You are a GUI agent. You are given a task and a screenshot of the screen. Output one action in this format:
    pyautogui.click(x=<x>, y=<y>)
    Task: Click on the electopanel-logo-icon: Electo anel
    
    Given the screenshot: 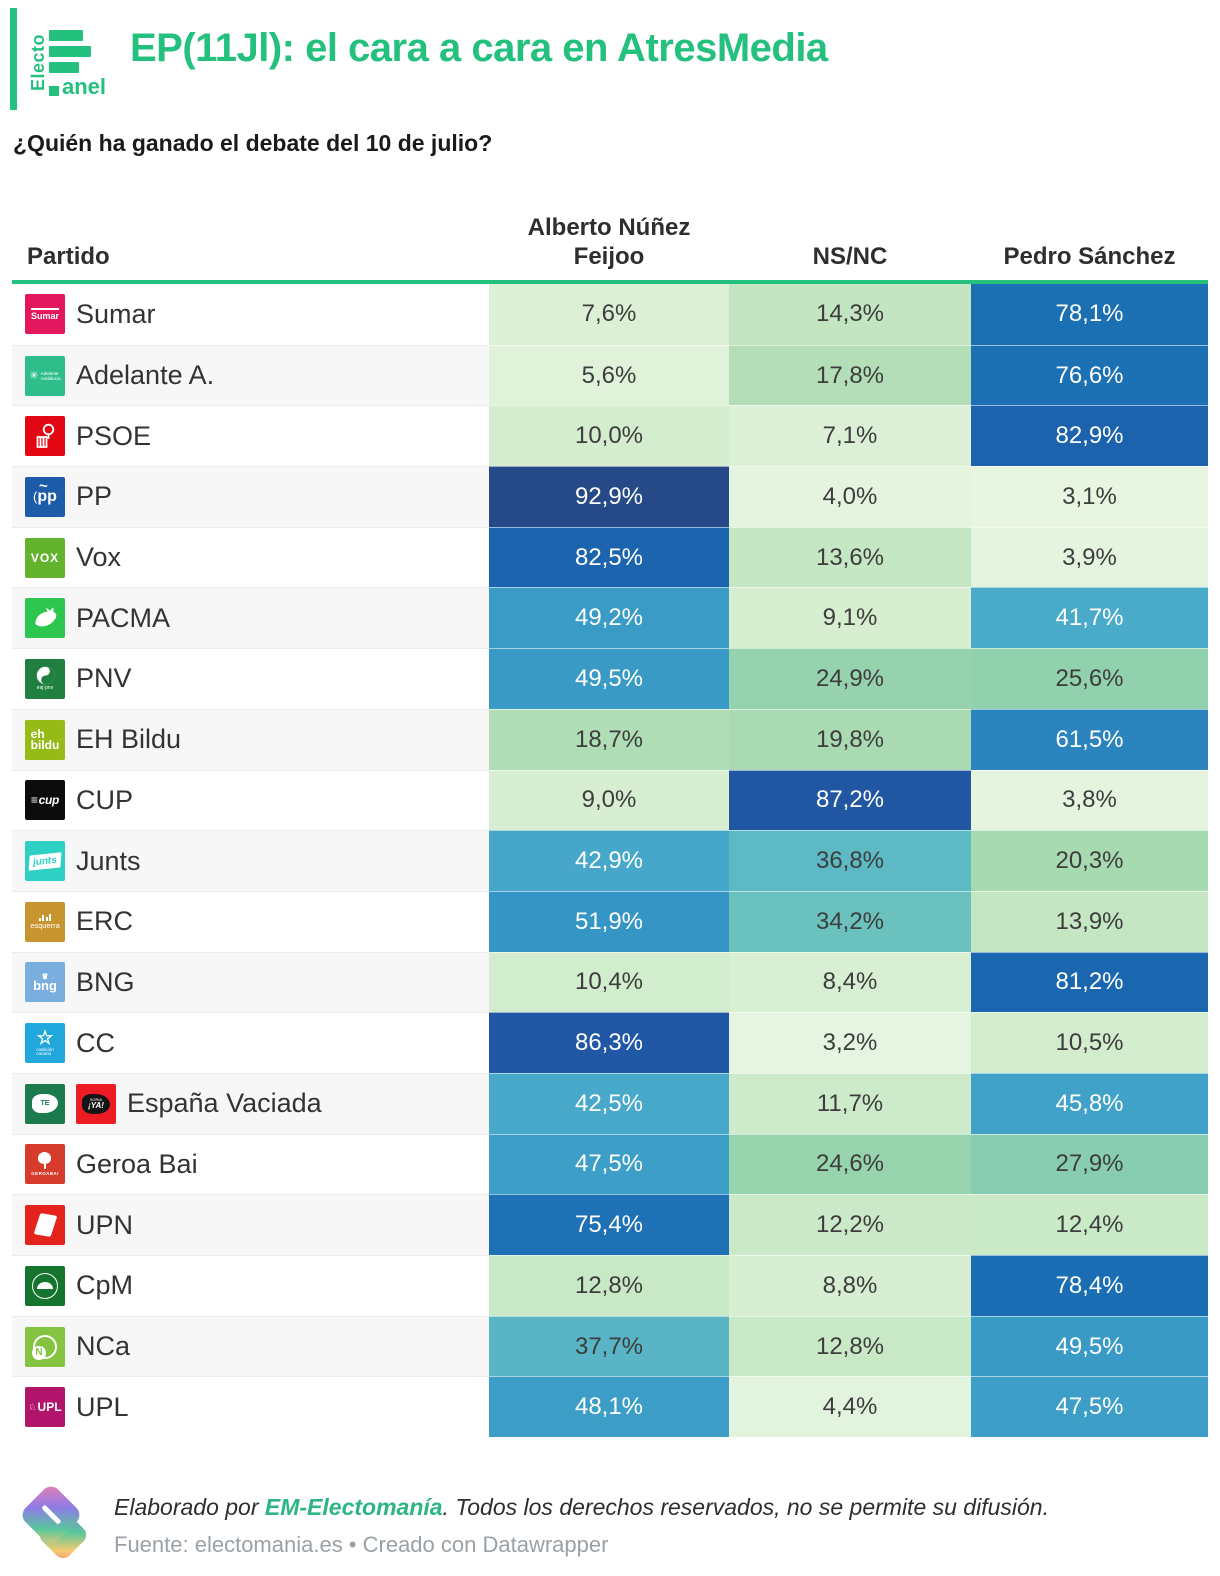 What is the action you would take?
    pyautogui.click(x=67, y=64)
    